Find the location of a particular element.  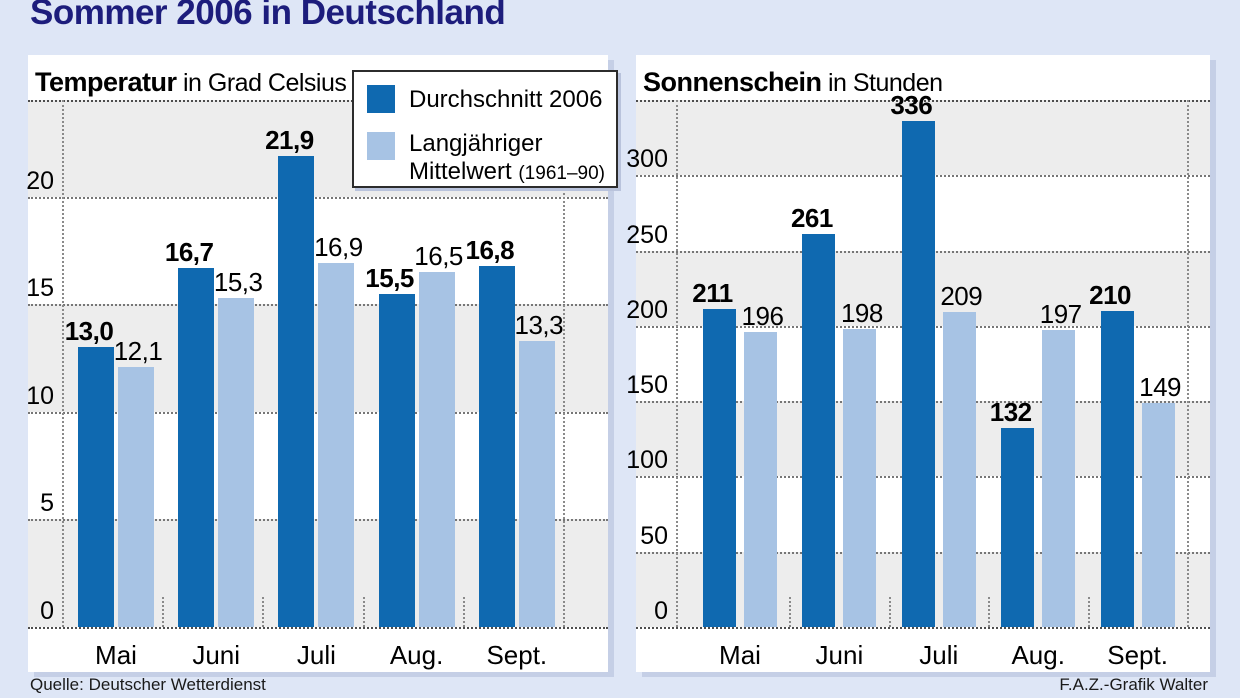

value-label-mittelwert: 16,9 is located at coordinates (338, 247).